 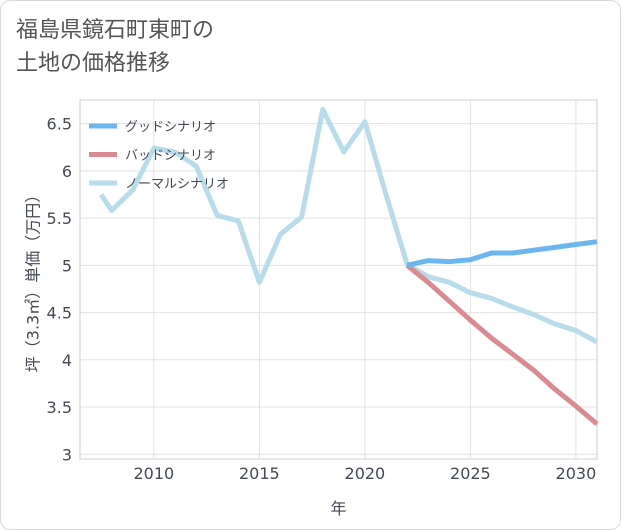 What do you see at coordinates (170, 127) in the screenshot?
I see `legend-label-0: グッドシナリオ` at bounding box center [170, 127].